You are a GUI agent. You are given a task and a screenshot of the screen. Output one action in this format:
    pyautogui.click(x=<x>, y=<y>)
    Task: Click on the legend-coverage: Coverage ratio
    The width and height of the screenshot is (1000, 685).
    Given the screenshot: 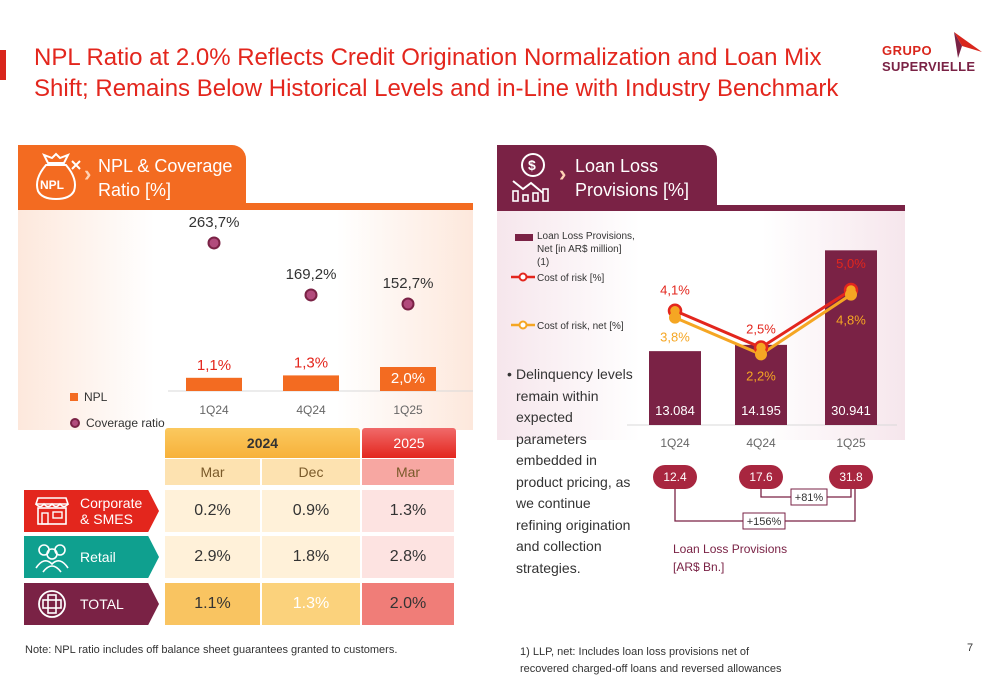 What is the action you would take?
    pyautogui.click(x=117, y=423)
    